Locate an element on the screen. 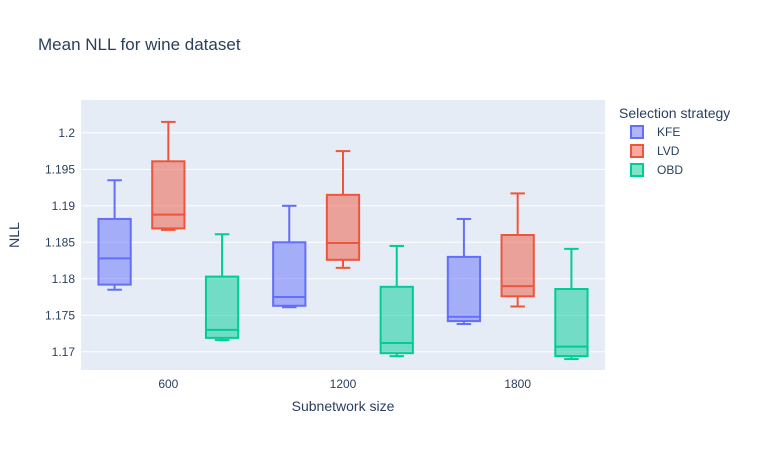 This screenshot has height=455, width=761. legend-label: OBD is located at coordinates (670, 170).